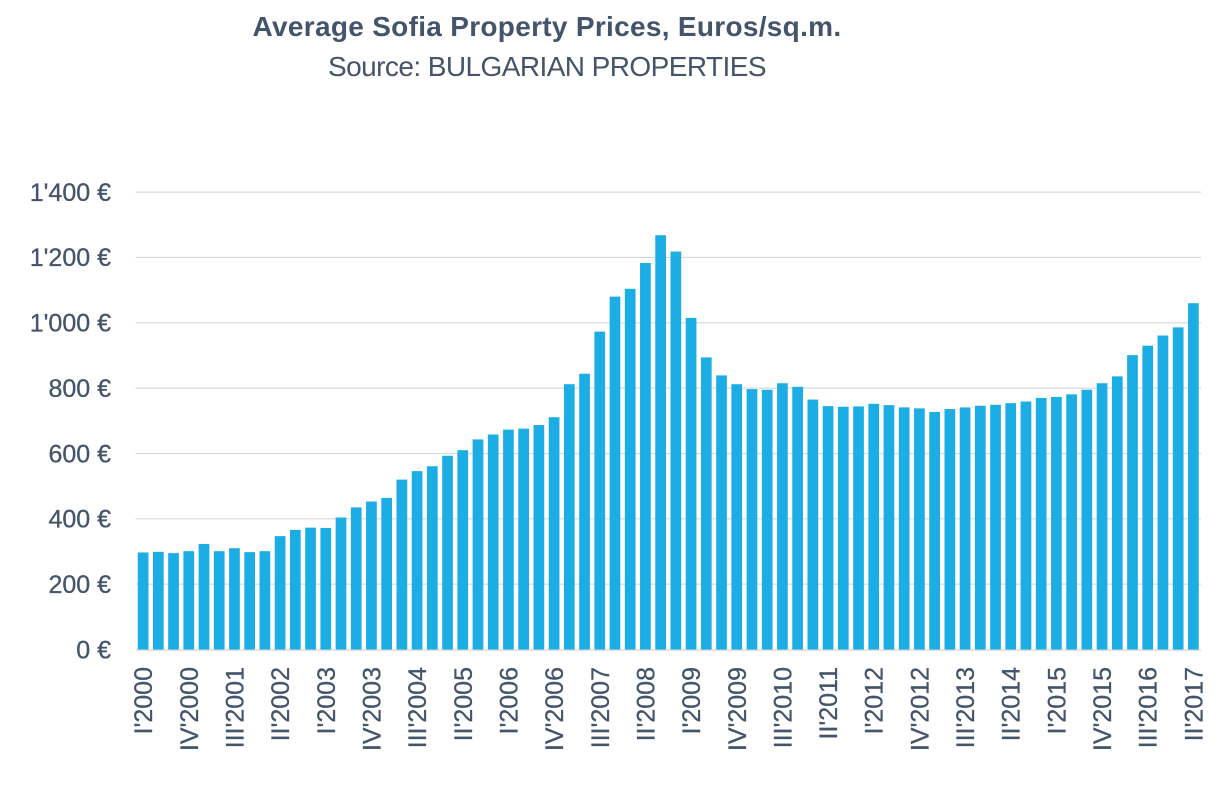 This screenshot has width=1231, height=794. I want to click on svg-text: IV'2009, so click(738, 709).